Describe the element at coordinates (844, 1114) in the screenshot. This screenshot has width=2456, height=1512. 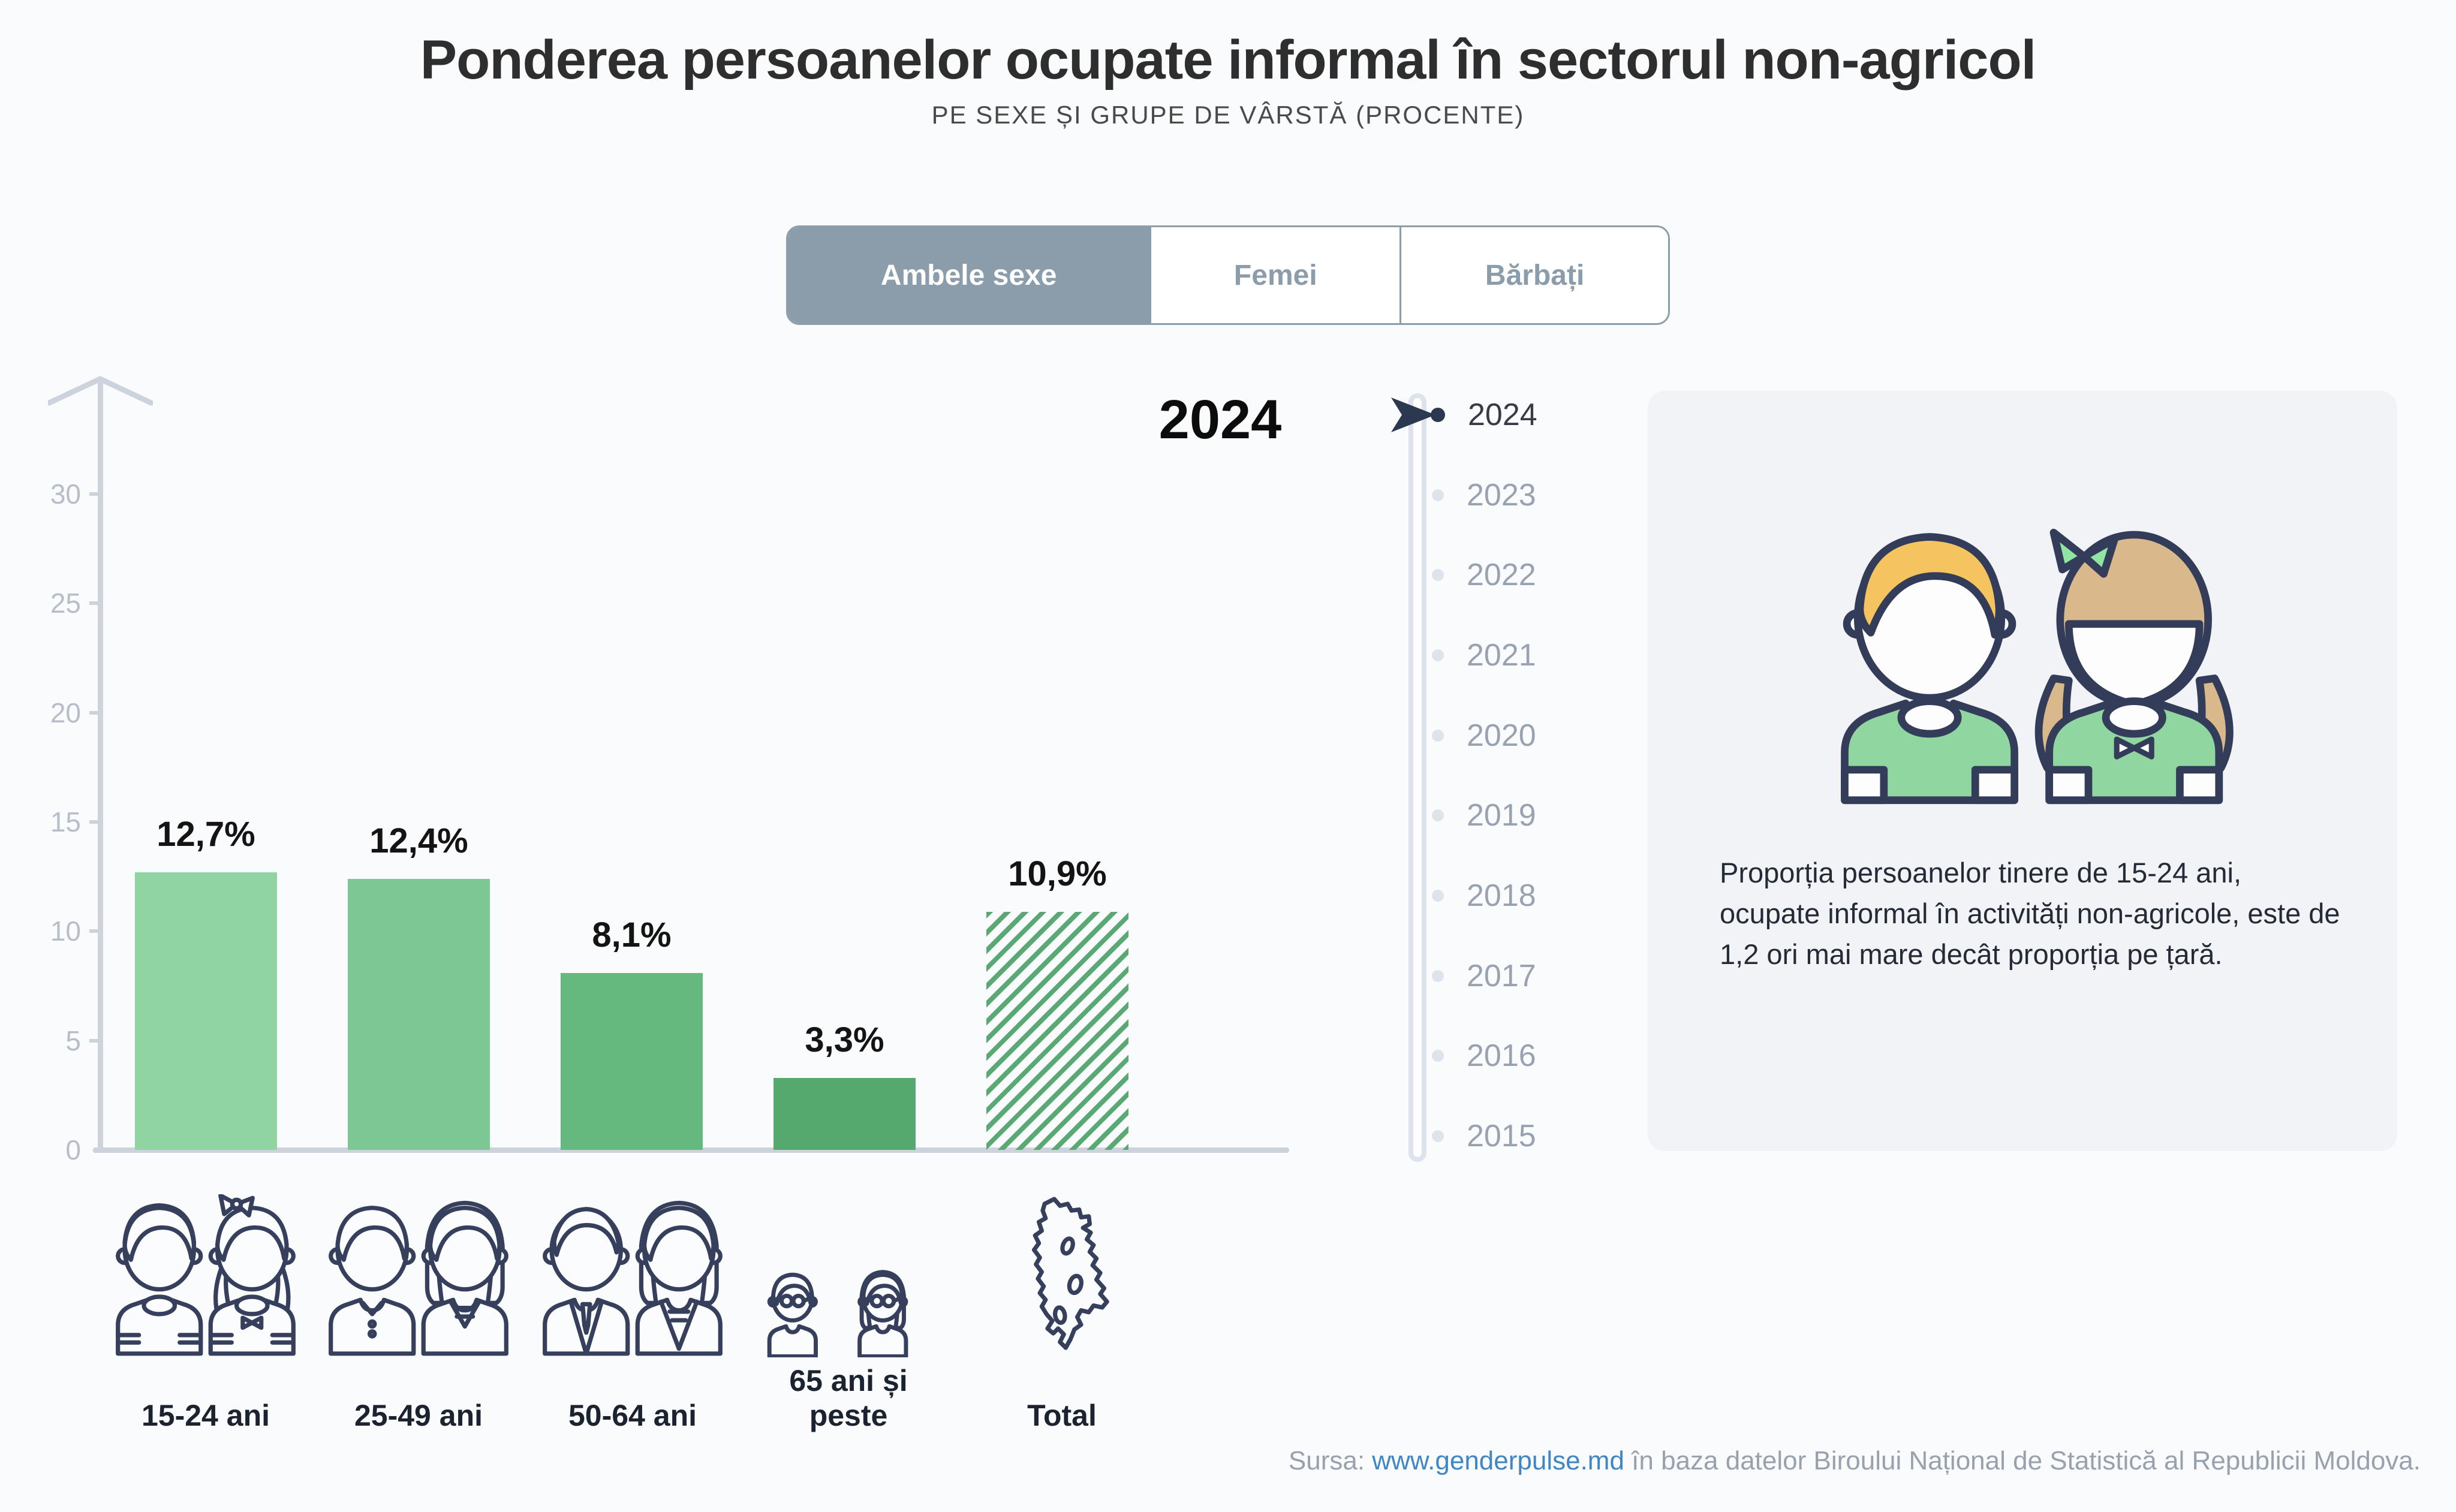
I see `bar-65plus` at that location.